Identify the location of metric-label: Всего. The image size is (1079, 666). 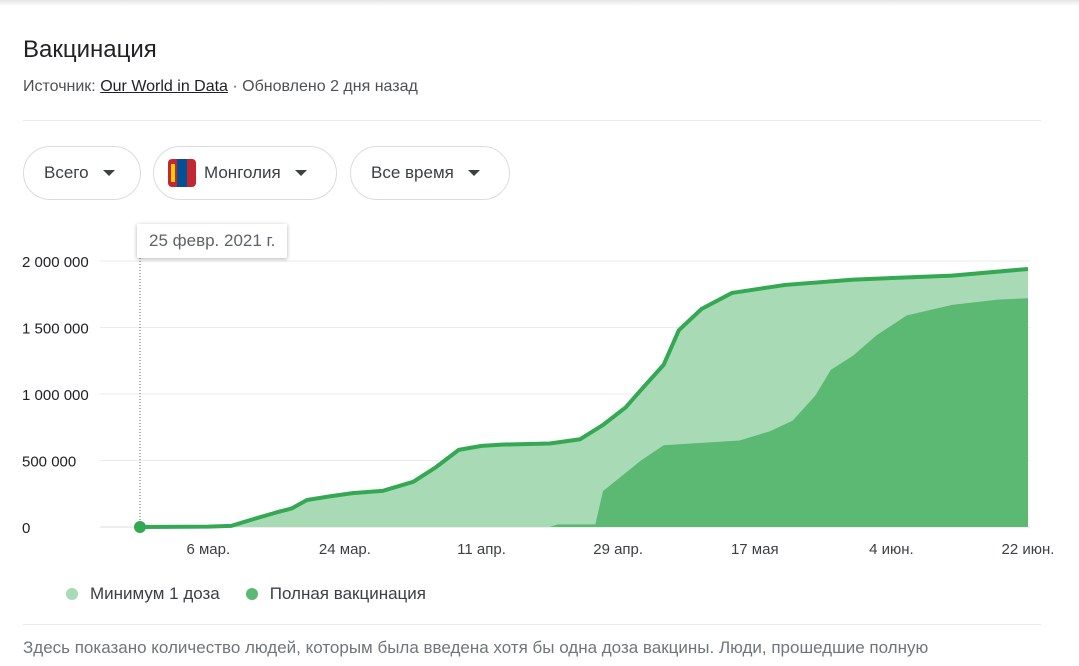
(66, 172).